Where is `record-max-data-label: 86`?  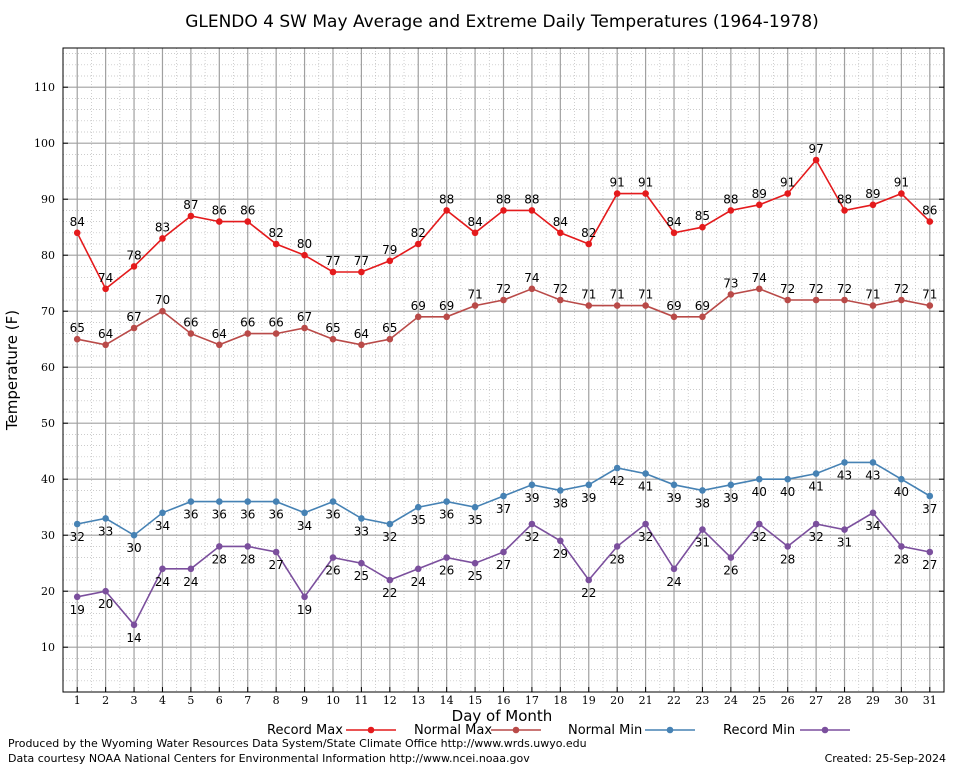 record-max-data-label: 86 is located at coordinates (929, 211).